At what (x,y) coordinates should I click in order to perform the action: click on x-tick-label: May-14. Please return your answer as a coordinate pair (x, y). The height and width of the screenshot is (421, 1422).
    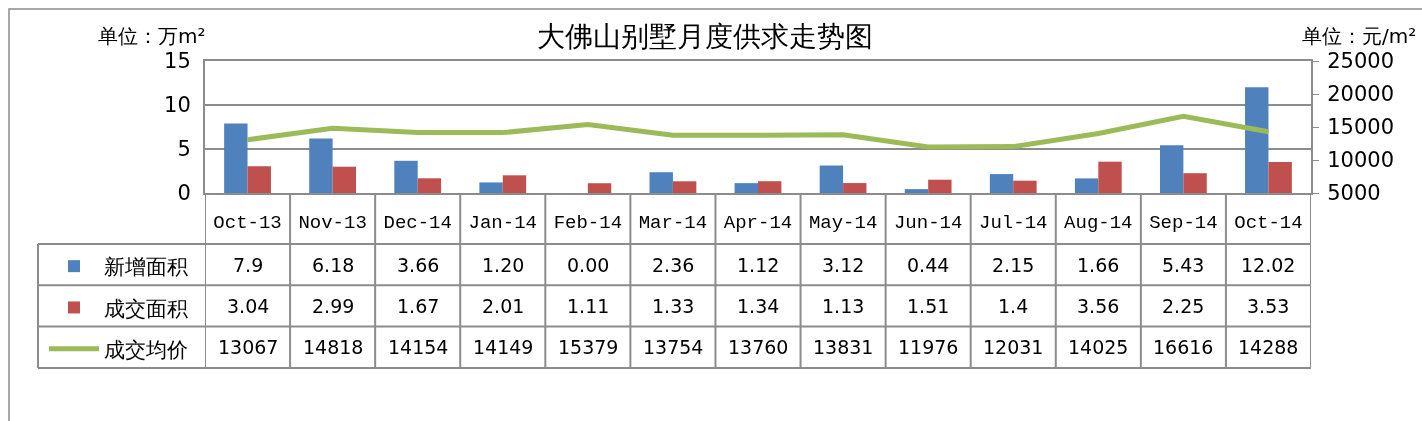
    Looking at the image, I should click on (843, 222).